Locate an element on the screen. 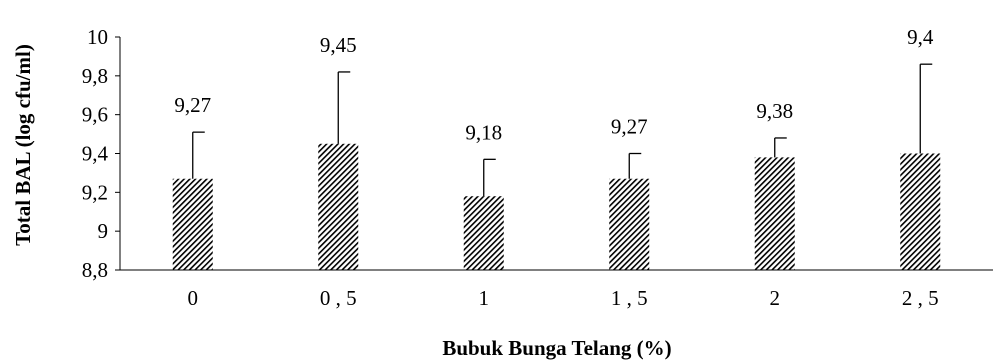 The width and height of the screenshot is (997, 363). y-tick-label: 9,4 is located at coordinates (95, 154).